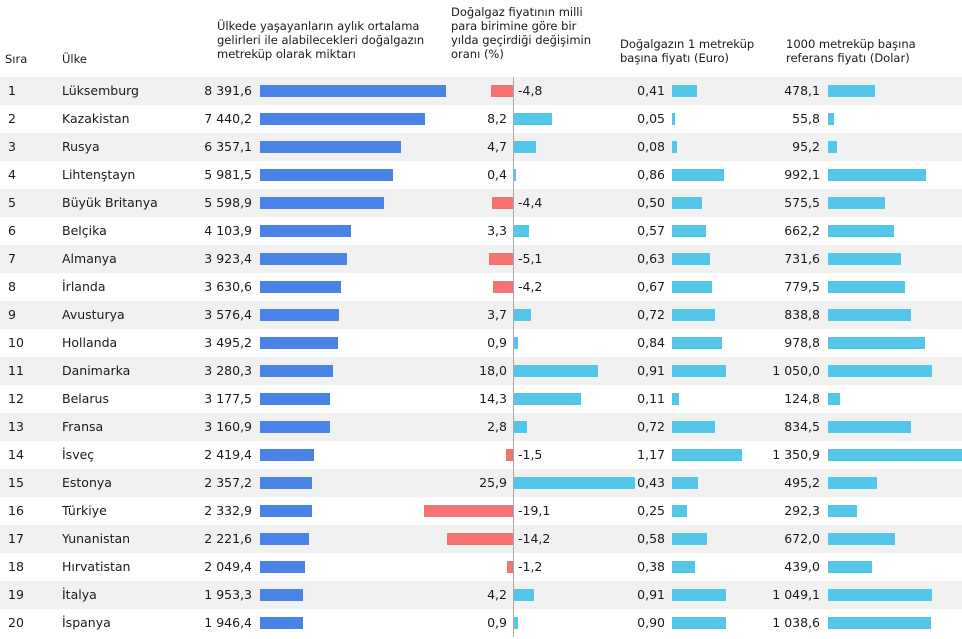 The image size is (962, 639). Describe the element at coordinates (16, 59) in the screenshot. I see `header-rank: Sıra` at that location.